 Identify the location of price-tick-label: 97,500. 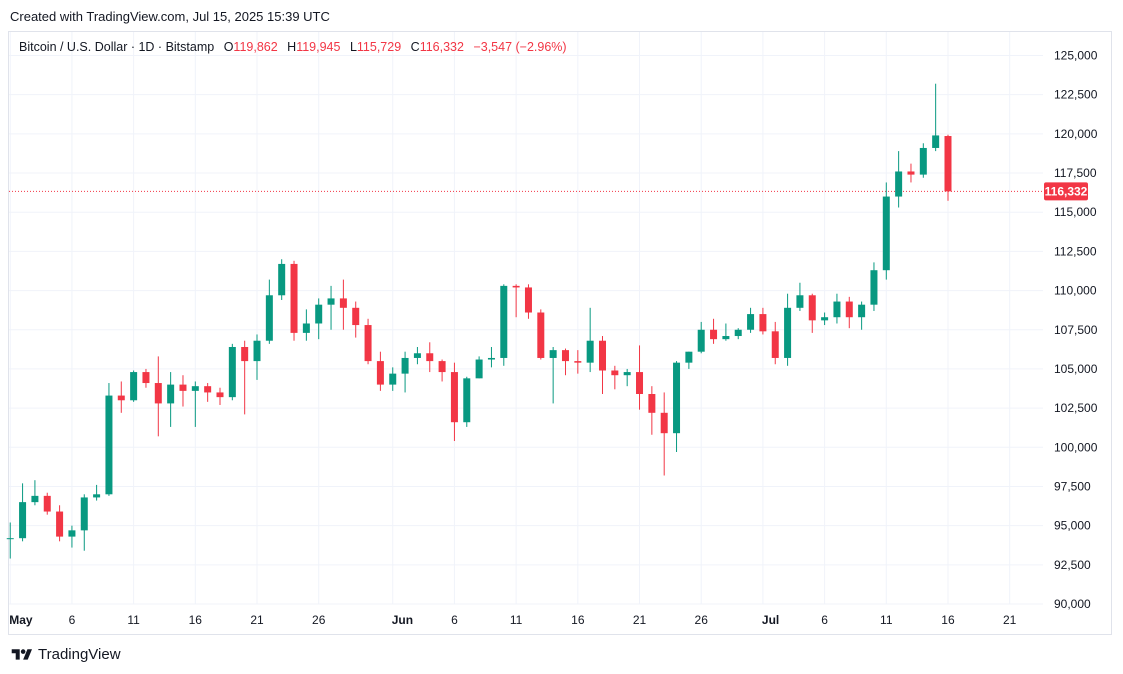
(1072, 486).